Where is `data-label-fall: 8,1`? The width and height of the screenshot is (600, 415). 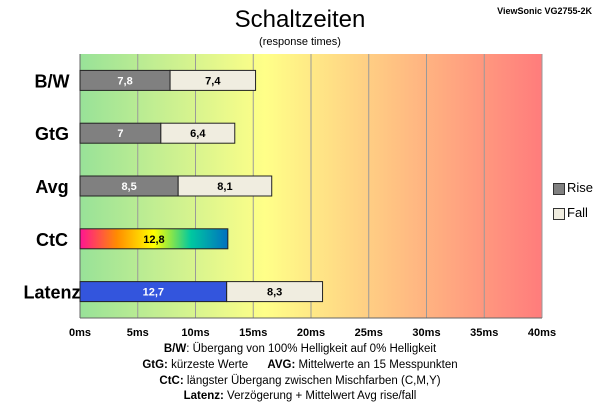 data-label-fall: 8,1 is located at coordinates (224, 187).